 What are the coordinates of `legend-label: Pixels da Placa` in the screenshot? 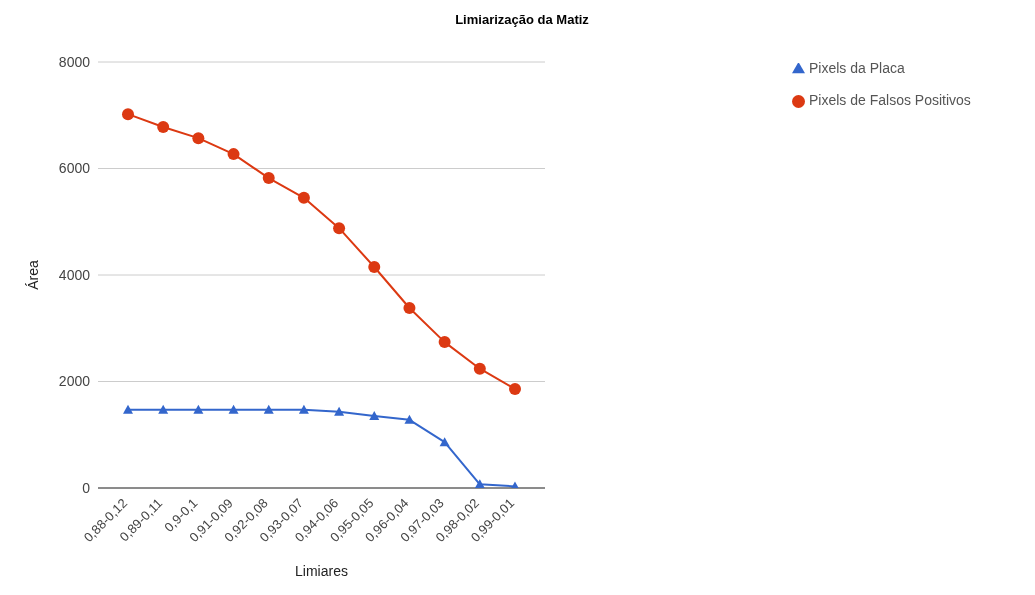 It's located at (857, 68).